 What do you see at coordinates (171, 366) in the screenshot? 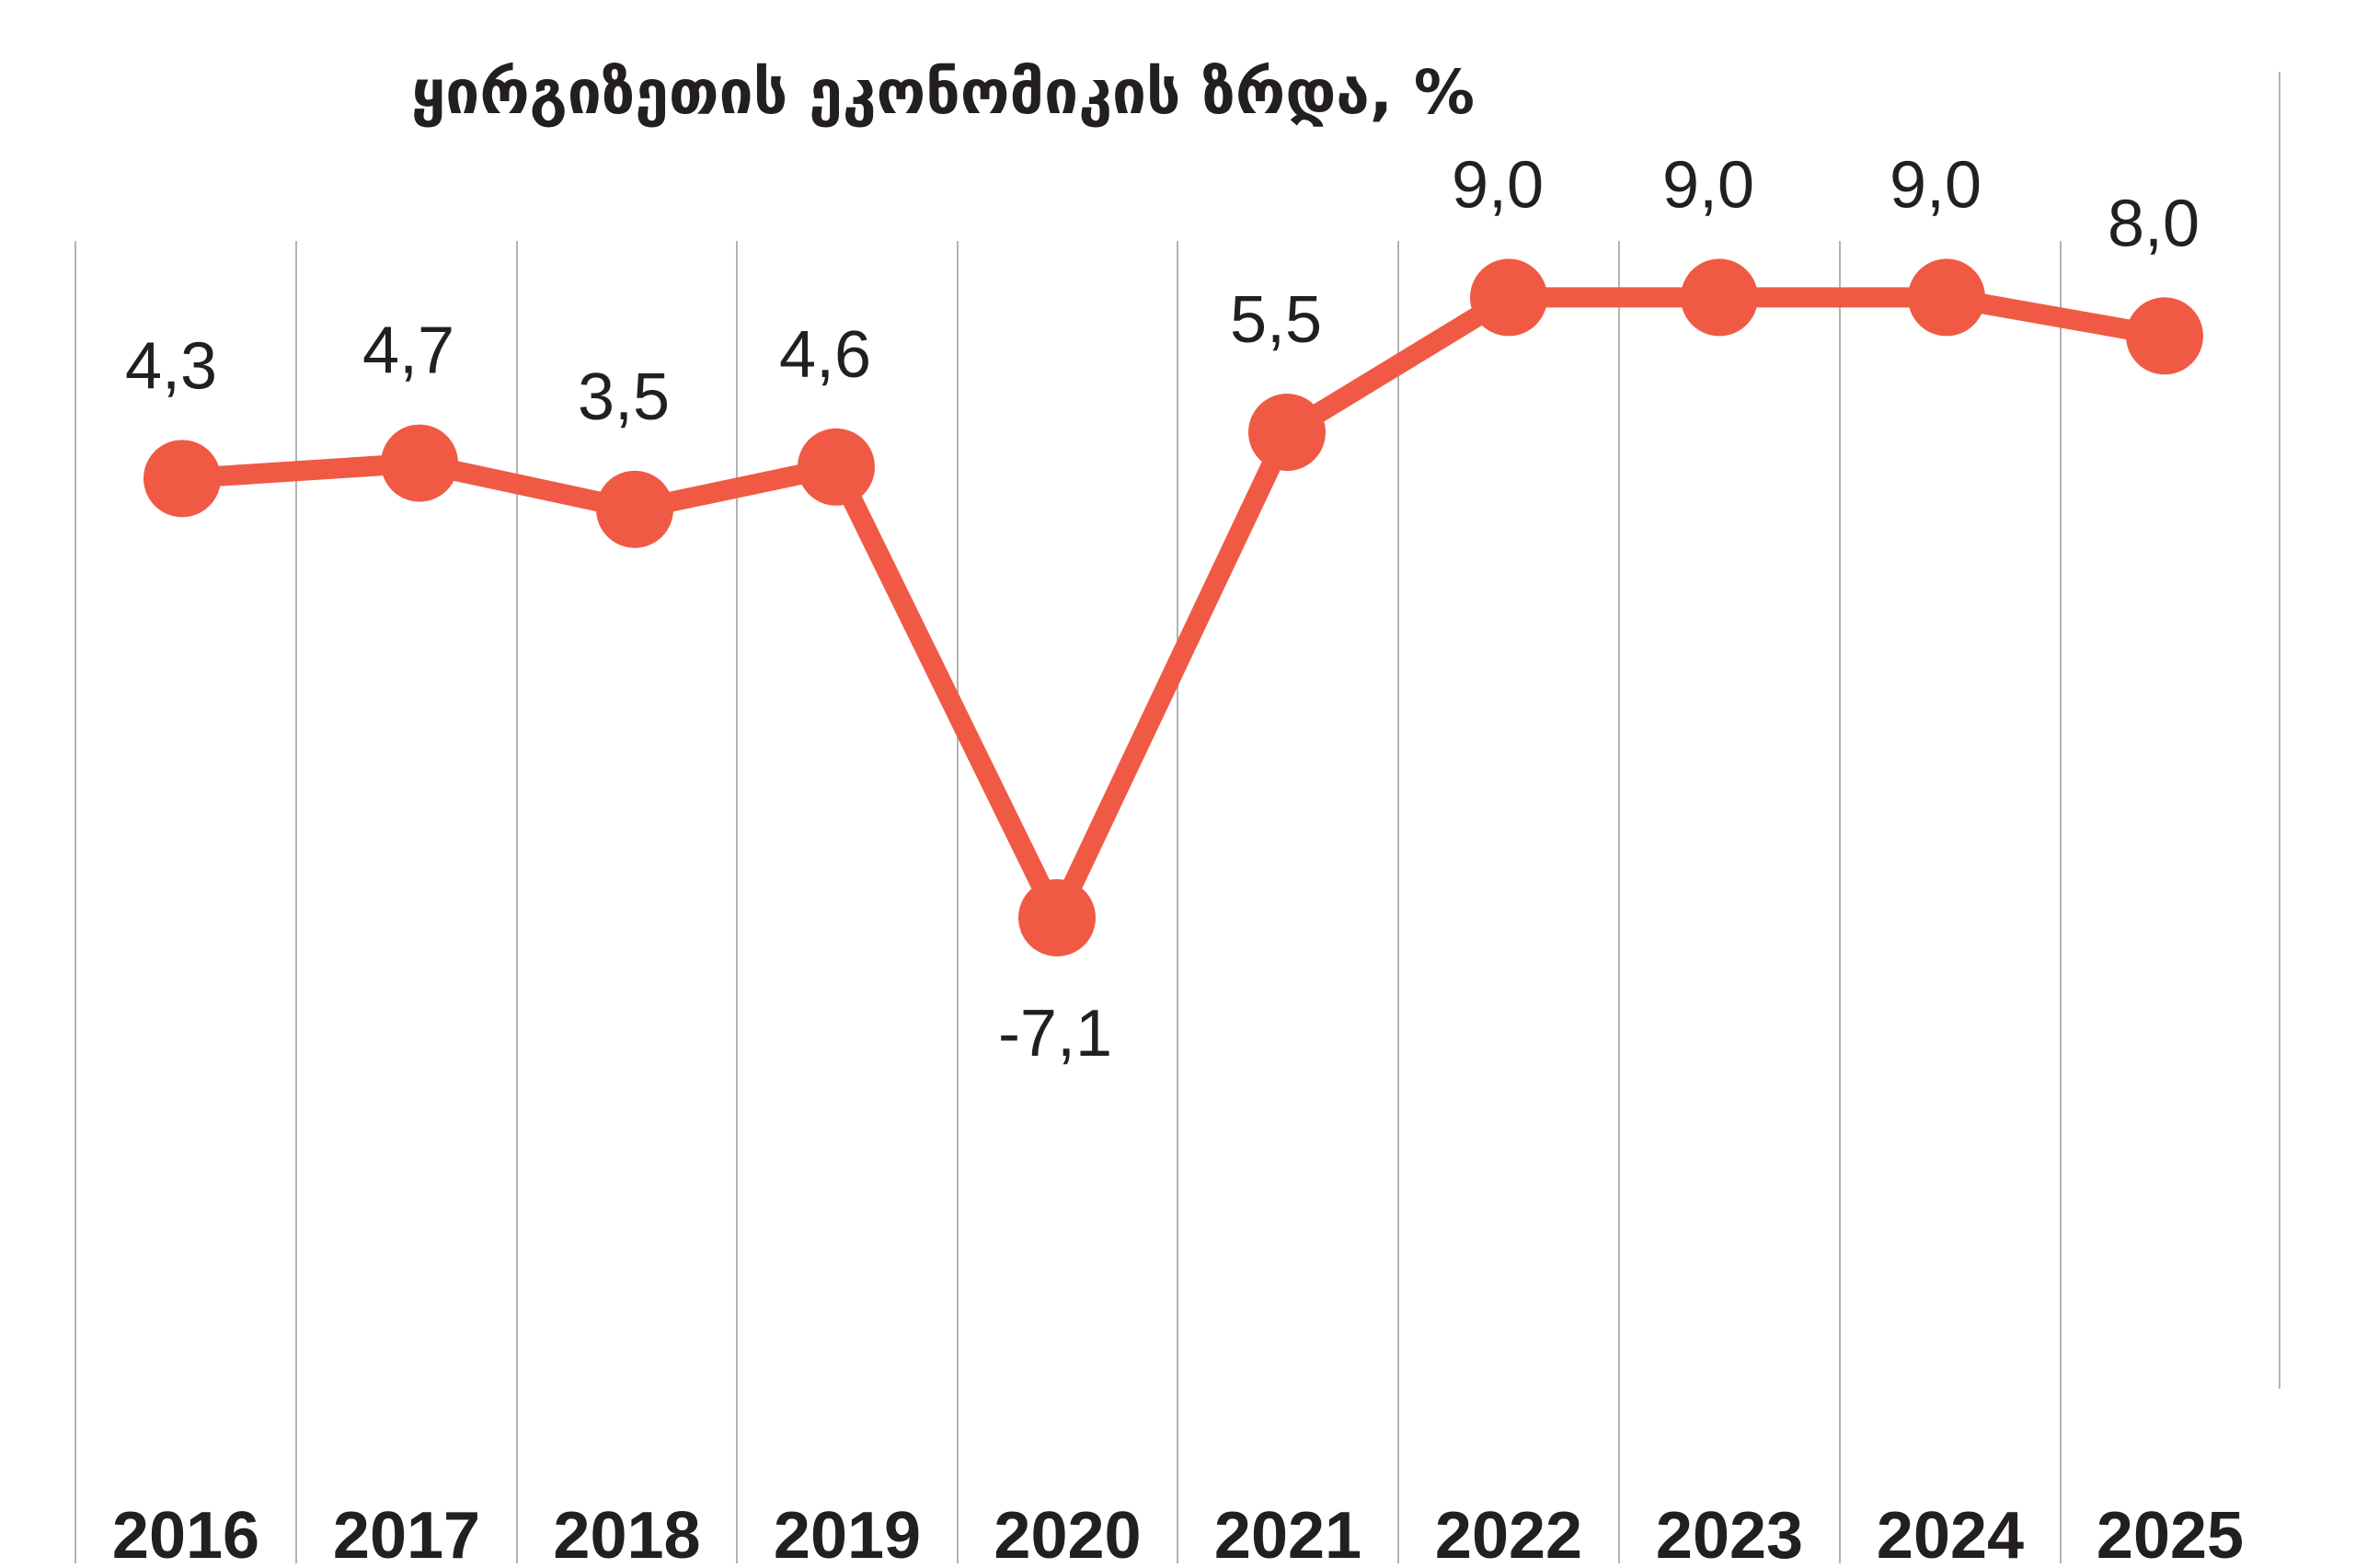
I see `data-label-2016: 4,3` at bounding box center [171, 366].